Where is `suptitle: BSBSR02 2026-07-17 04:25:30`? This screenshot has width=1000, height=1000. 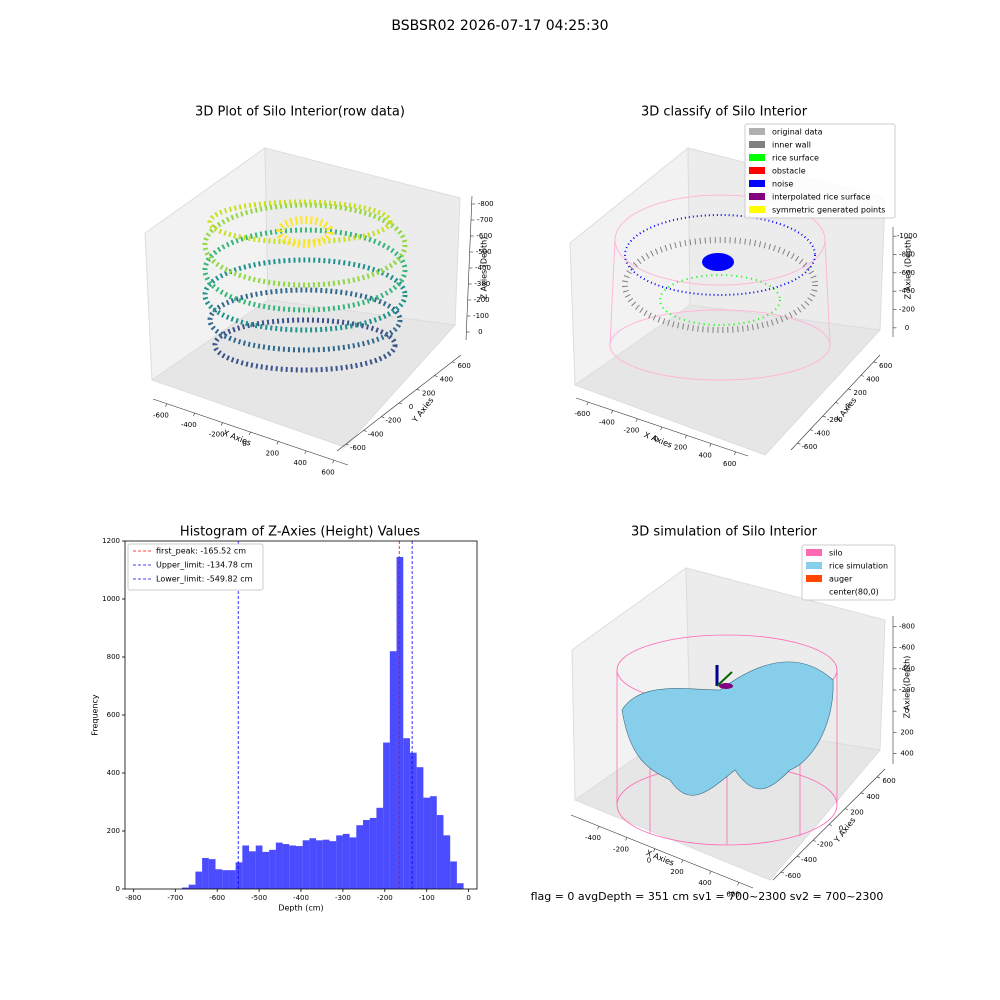 suptitle: BSBSR02 2026-07-17 04:25:30 is located at coordinates (499, 26).